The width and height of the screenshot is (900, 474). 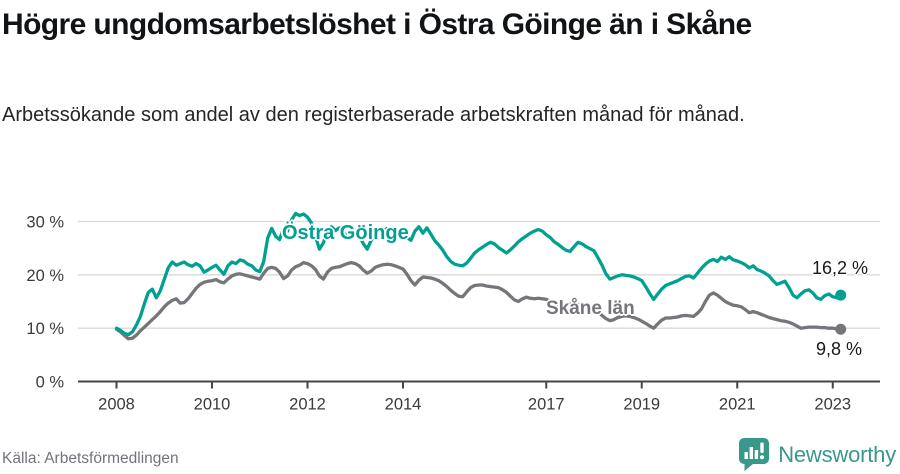 I want to click on source-note: Källa: Arbetsförmedlingen, so click(x=90, y=458).